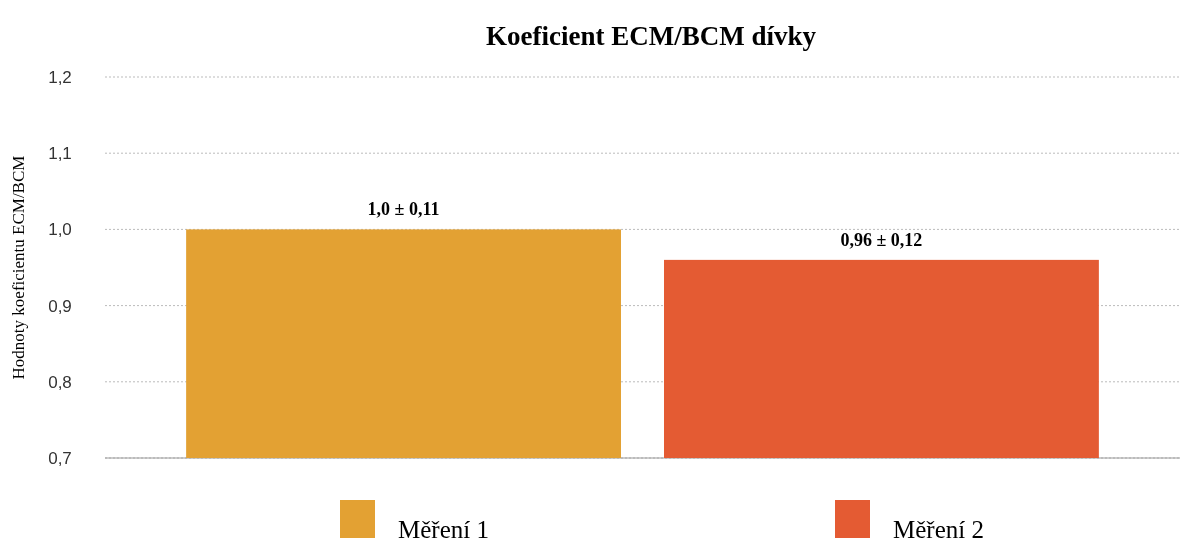 The height and width of the screenshot is (549, 1202). Describe the element at coordinates (60, 154) in the screenshot. I see `y-tick-label: 1,1` at that location.